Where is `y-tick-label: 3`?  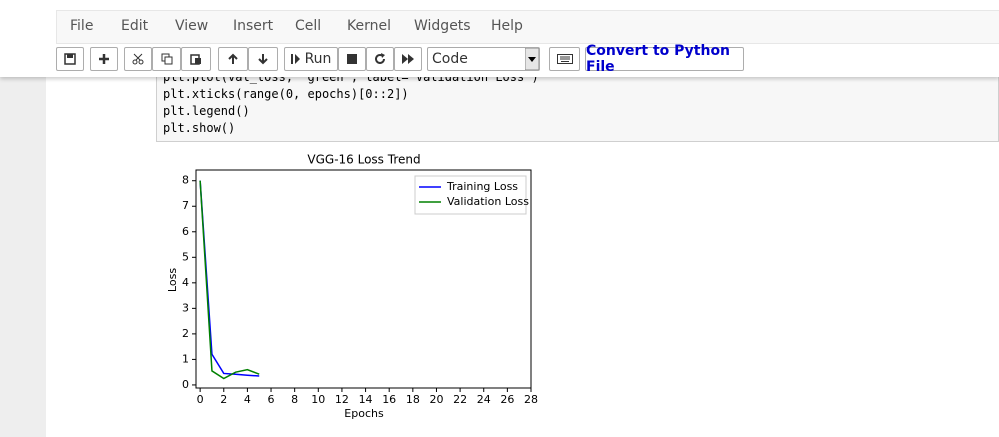 y-tick-label: 3 is located at coordinates (185, 307).